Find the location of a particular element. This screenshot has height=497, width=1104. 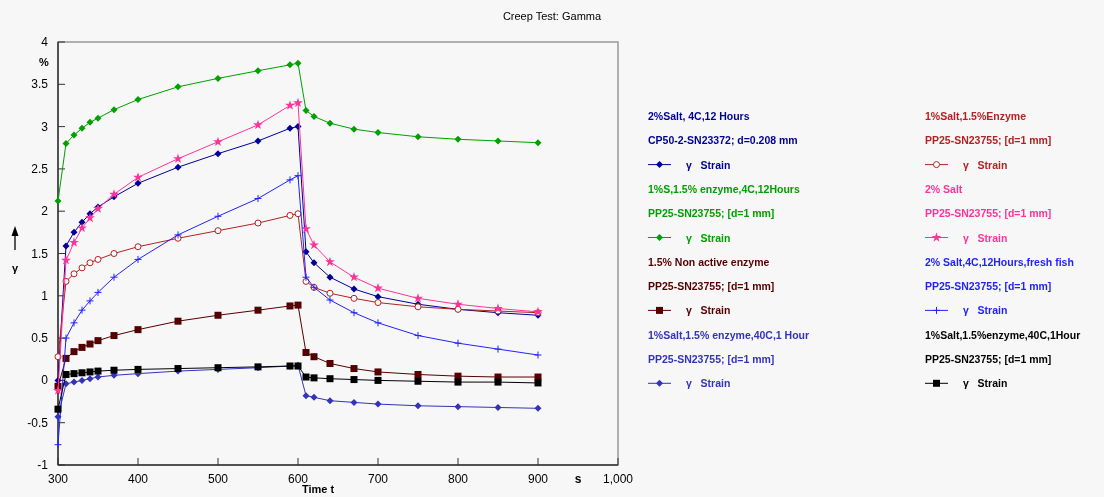

x-tick-label: 600 is located at coordinates (298, 479).